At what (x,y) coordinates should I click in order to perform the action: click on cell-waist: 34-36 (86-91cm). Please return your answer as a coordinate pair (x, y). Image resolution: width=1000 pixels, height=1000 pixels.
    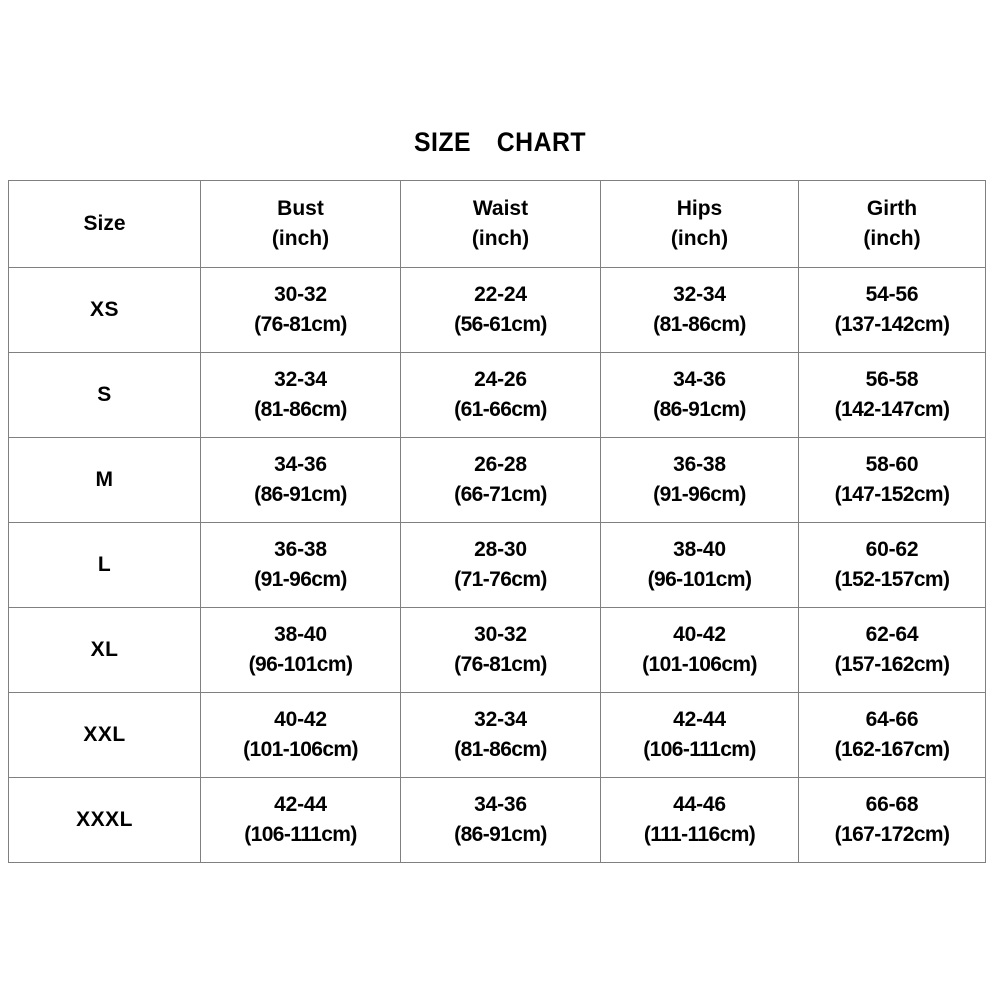
    Looking at the image, I should click on (500, 820).